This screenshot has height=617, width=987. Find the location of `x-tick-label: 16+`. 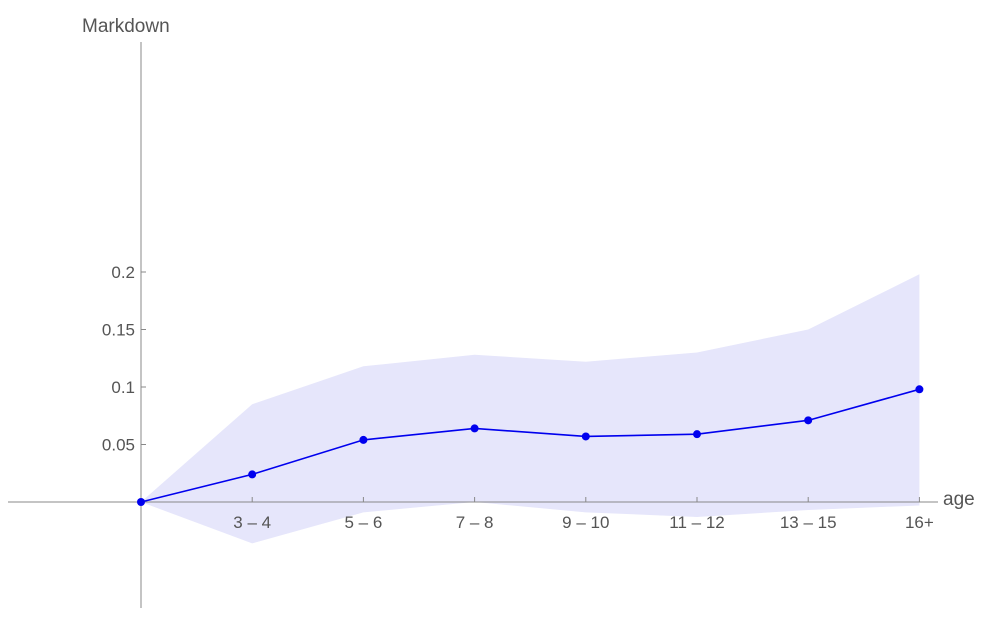

x-tick-label: 16+ is located at coordinates (919, 522).